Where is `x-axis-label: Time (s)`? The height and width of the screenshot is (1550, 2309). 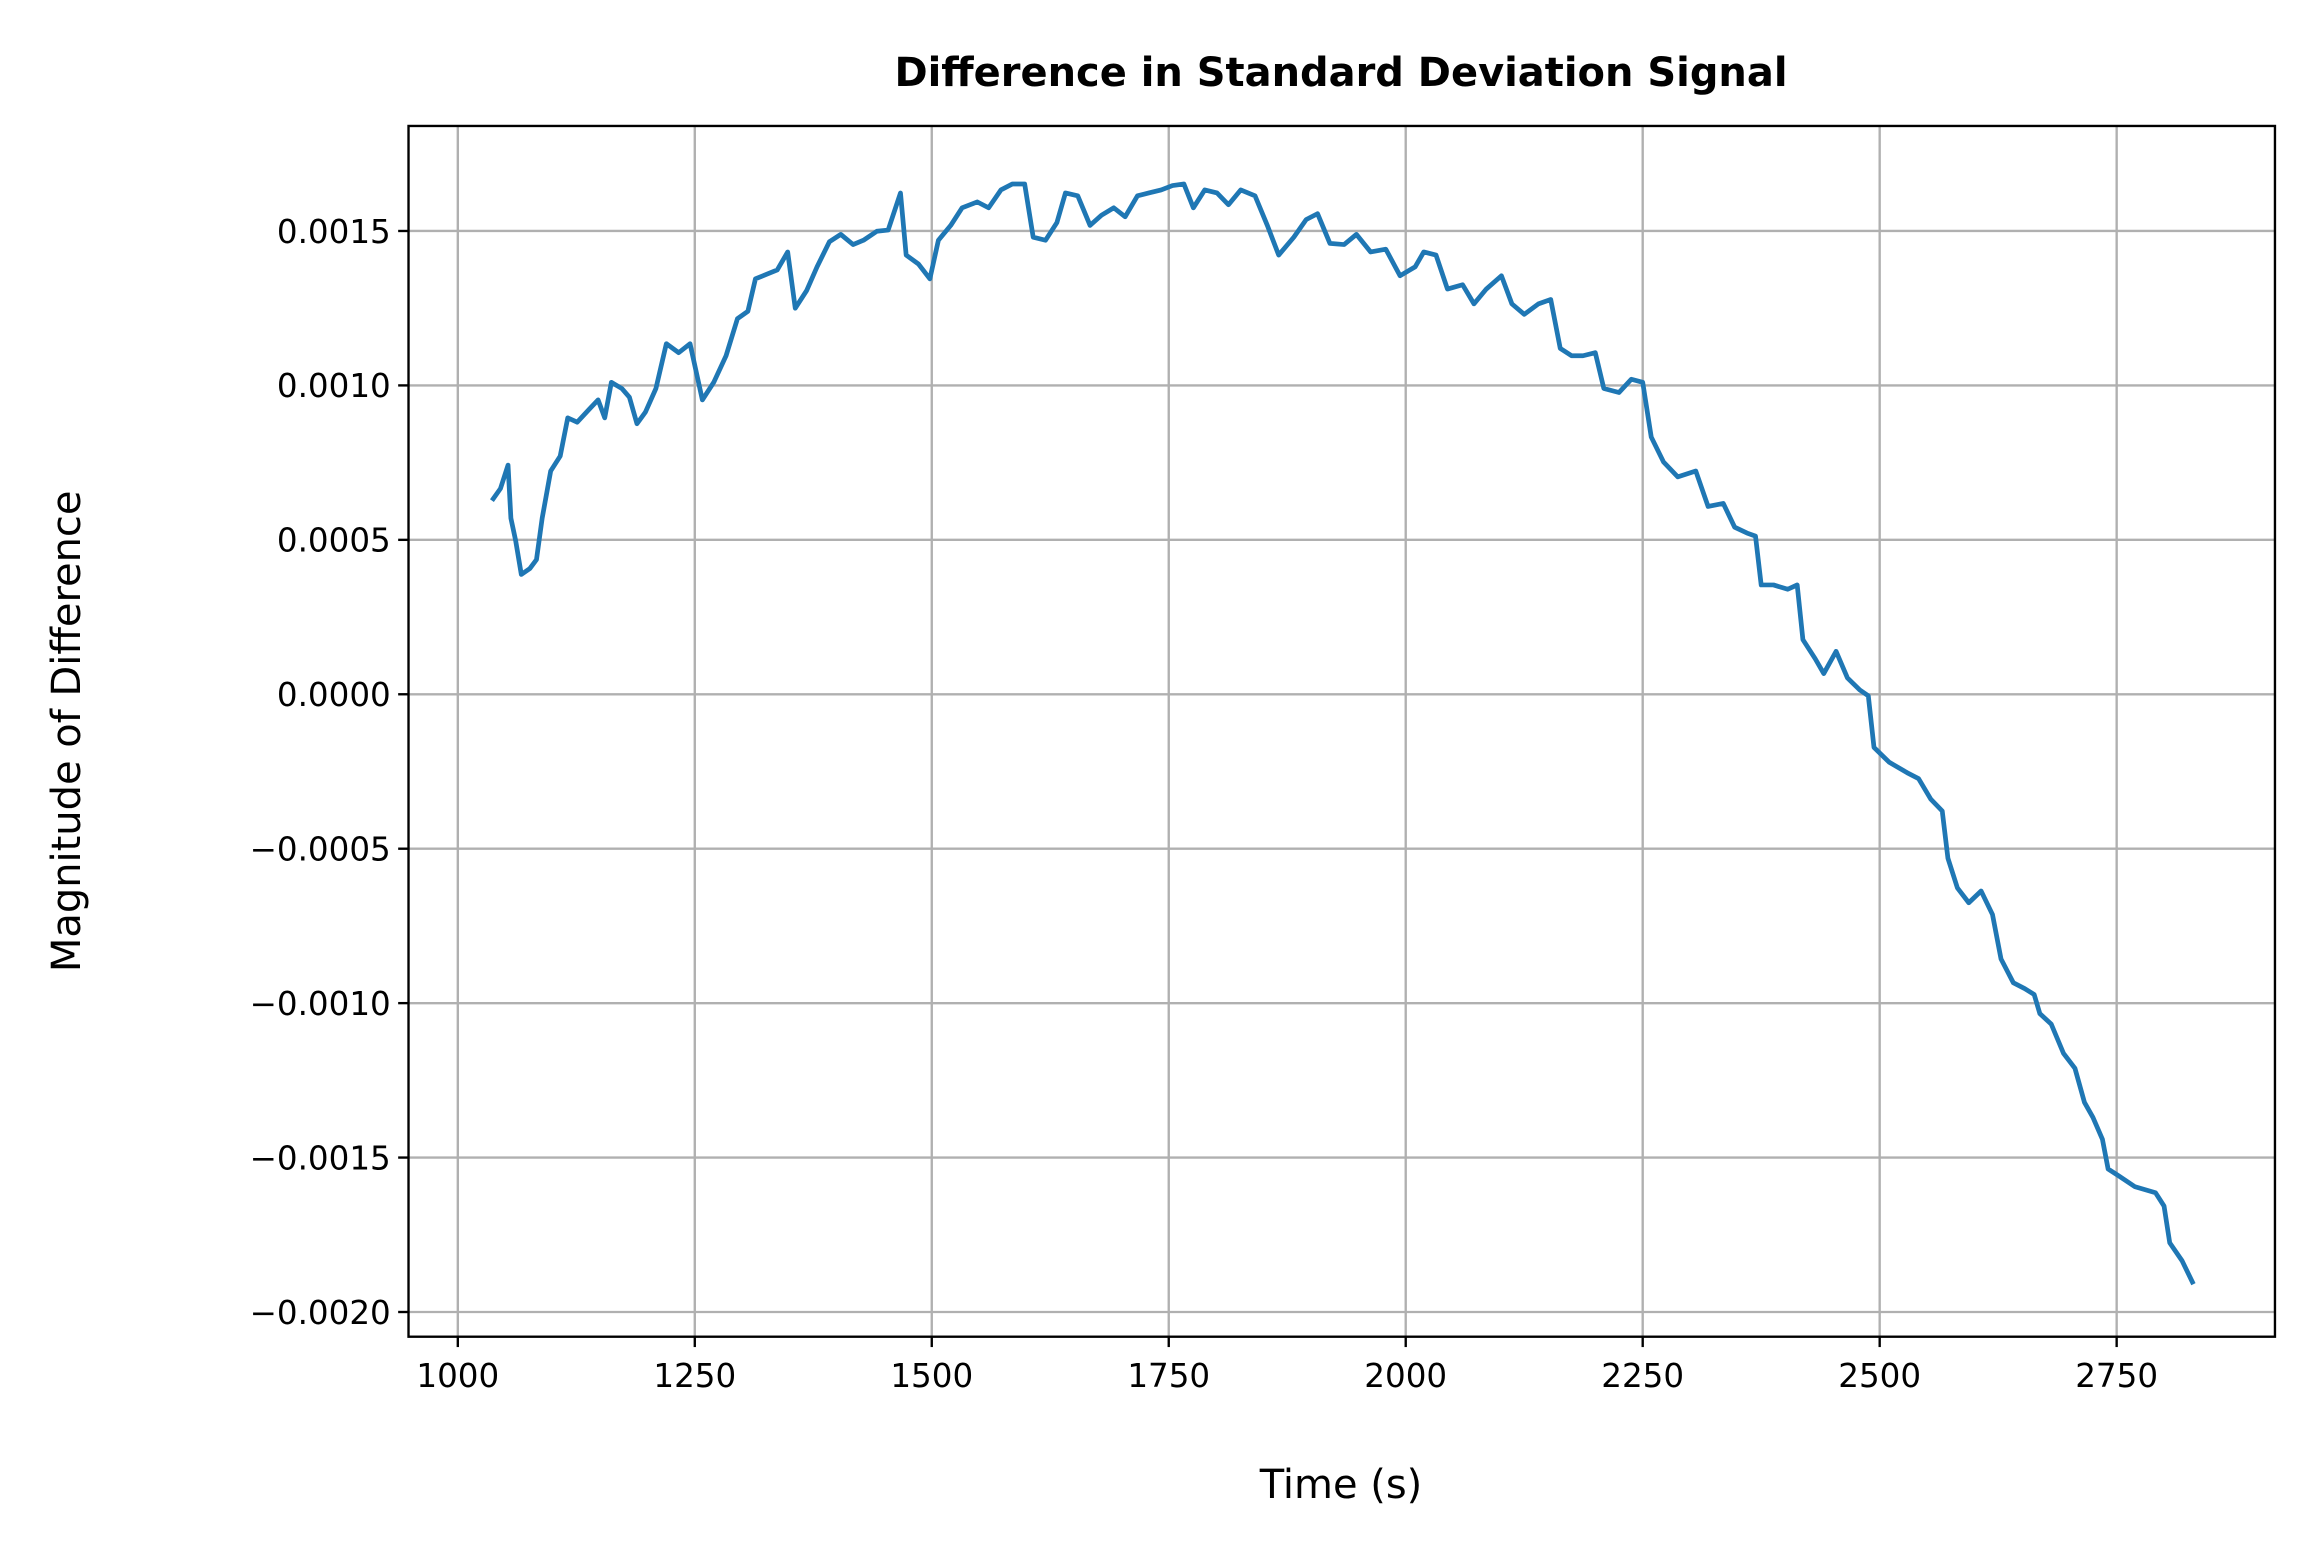
x-axis-label: Time (s) is located at coordinates (1340, 1485).